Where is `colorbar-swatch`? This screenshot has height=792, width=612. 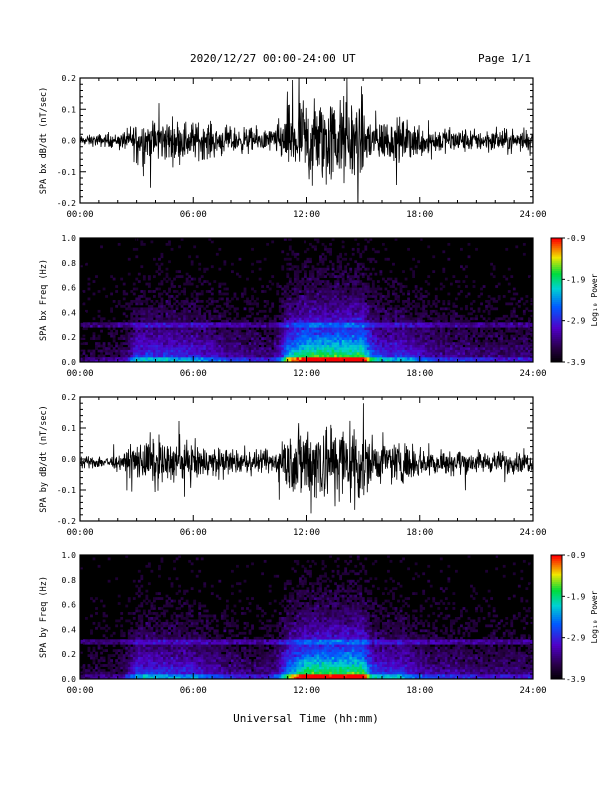 colorbar-swatch is located at coordinates (556, 289).